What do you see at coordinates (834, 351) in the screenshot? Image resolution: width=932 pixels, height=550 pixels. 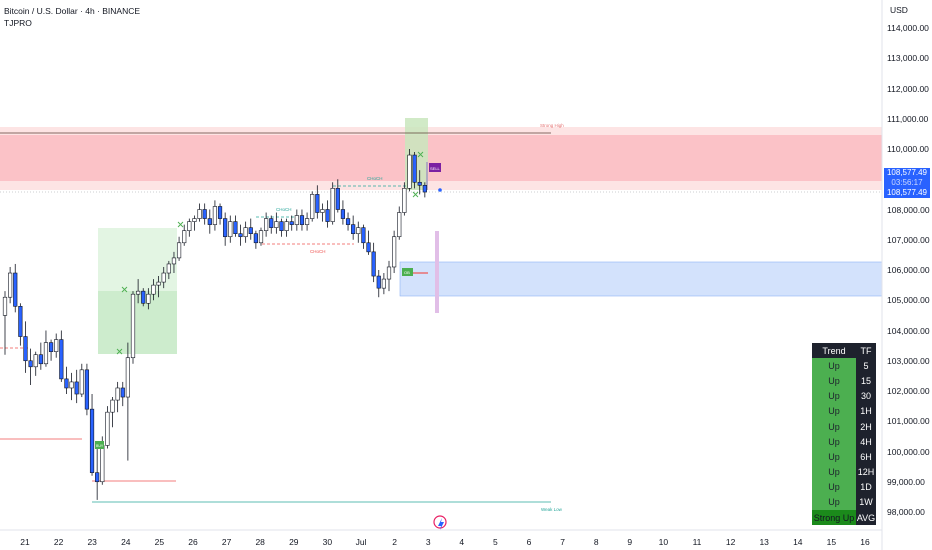 I see `trend-header: Trend` at bounding box center [834, 351].